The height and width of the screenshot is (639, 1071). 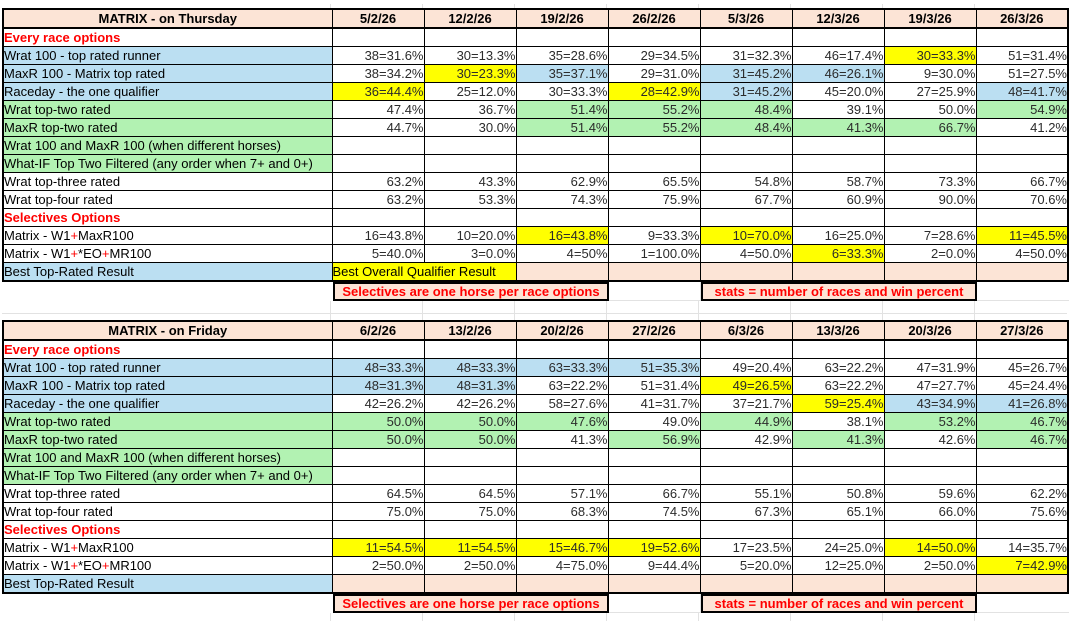 What do you see at coordinates (378, 367) in the screenshot?
I see `value-cell: 48=33.3%` at bounding box center [378, 367].